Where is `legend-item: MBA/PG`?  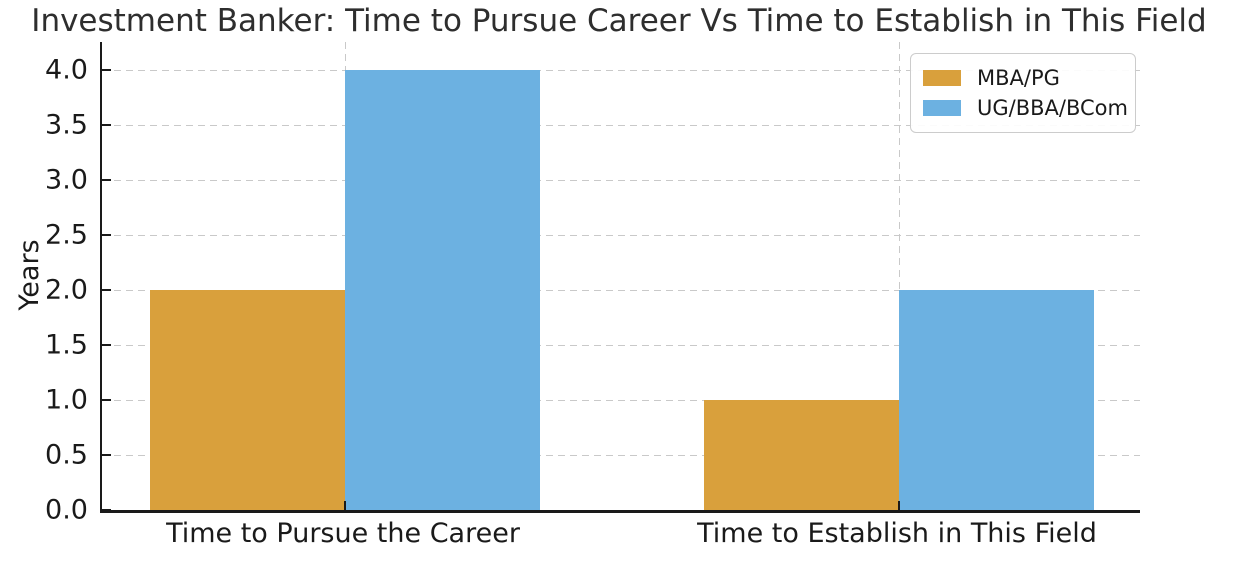 legend-item: MBA/PG is located at coordinates (1023, 78).